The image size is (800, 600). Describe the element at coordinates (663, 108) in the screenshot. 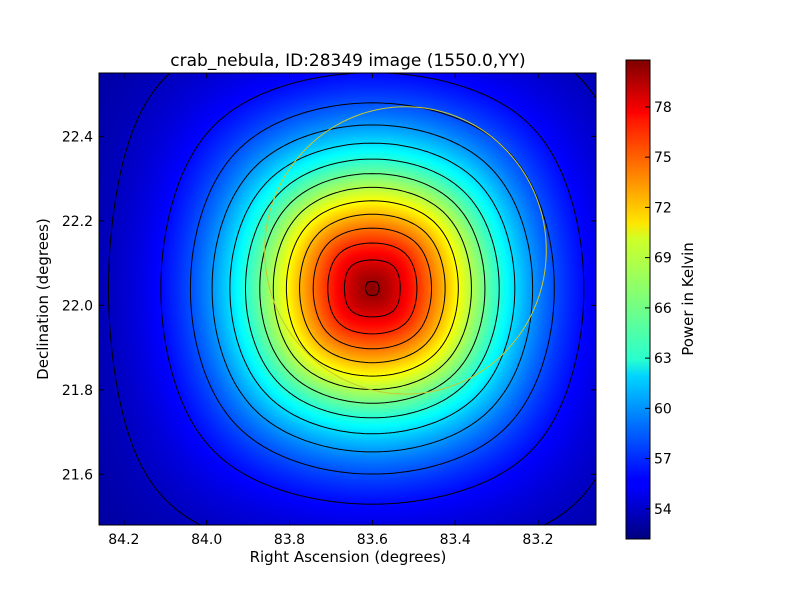

I see `colorbar-tick-label: 78` at that location.